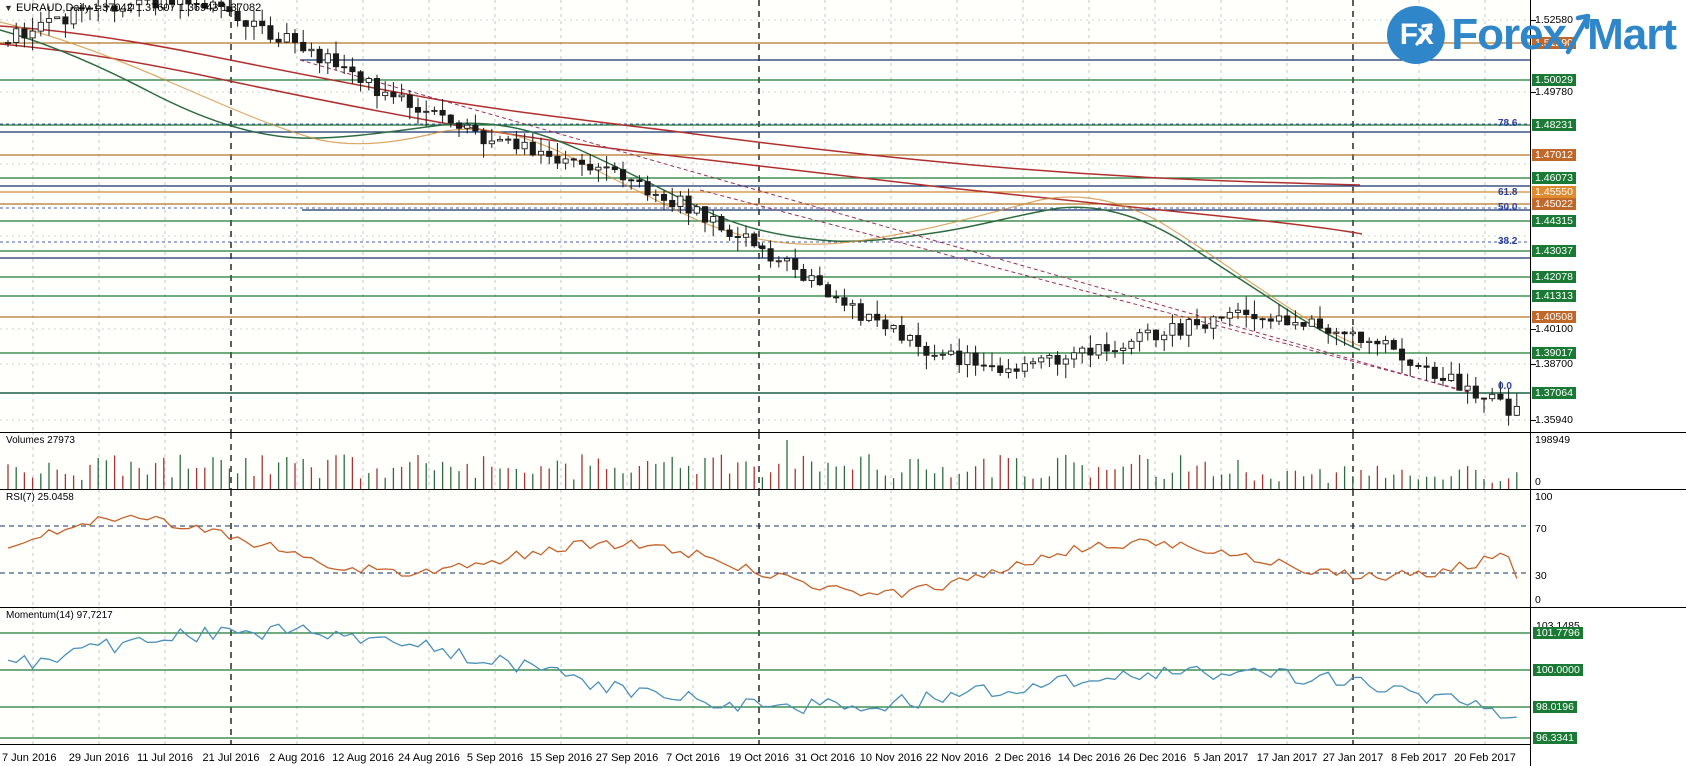 The width and height of the screenshot is (1686, 766). Describe the element at coordinates (1287, 758) in the screenshot. I see `date-axis-label: 17 Jan 2017` at that location.